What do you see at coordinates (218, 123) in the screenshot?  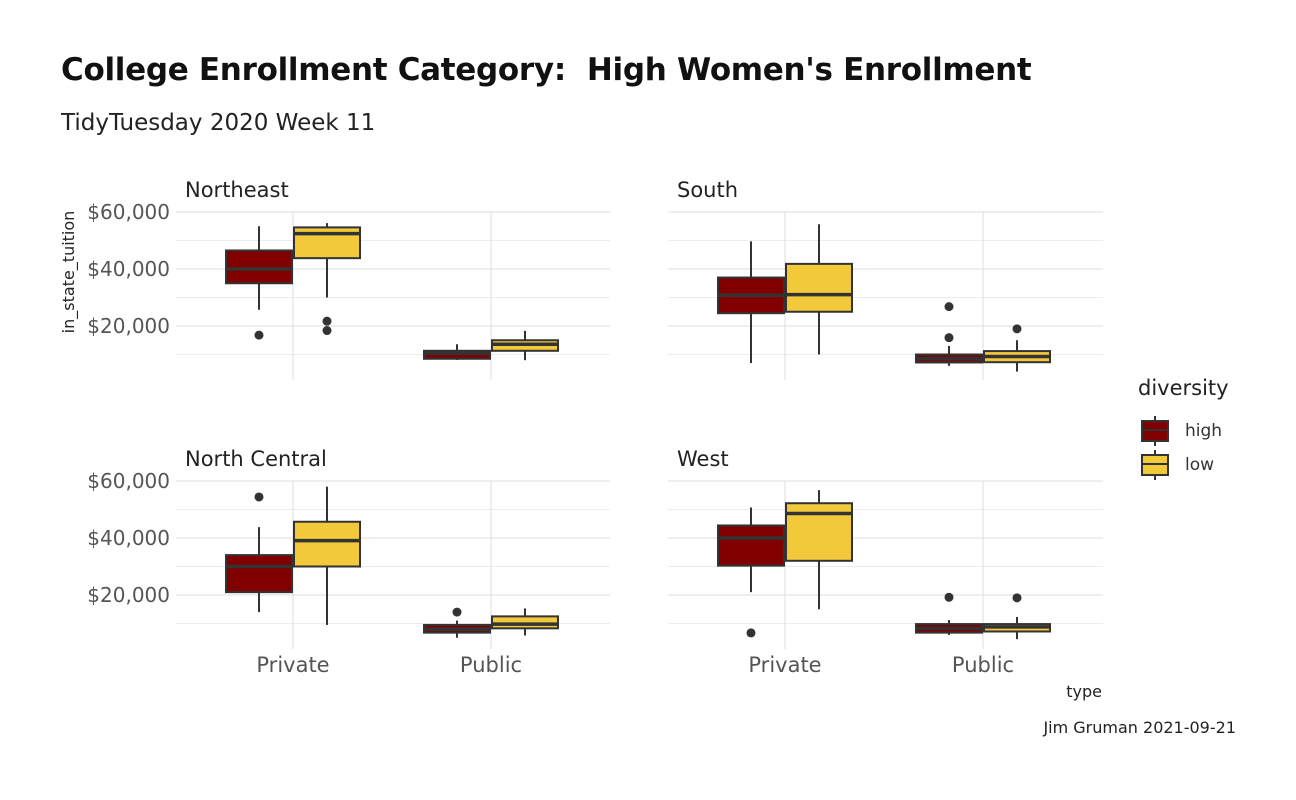 I see `chart-subtitle: TidyTuesday 2020 Week 11` at bounding box center [218, 123].